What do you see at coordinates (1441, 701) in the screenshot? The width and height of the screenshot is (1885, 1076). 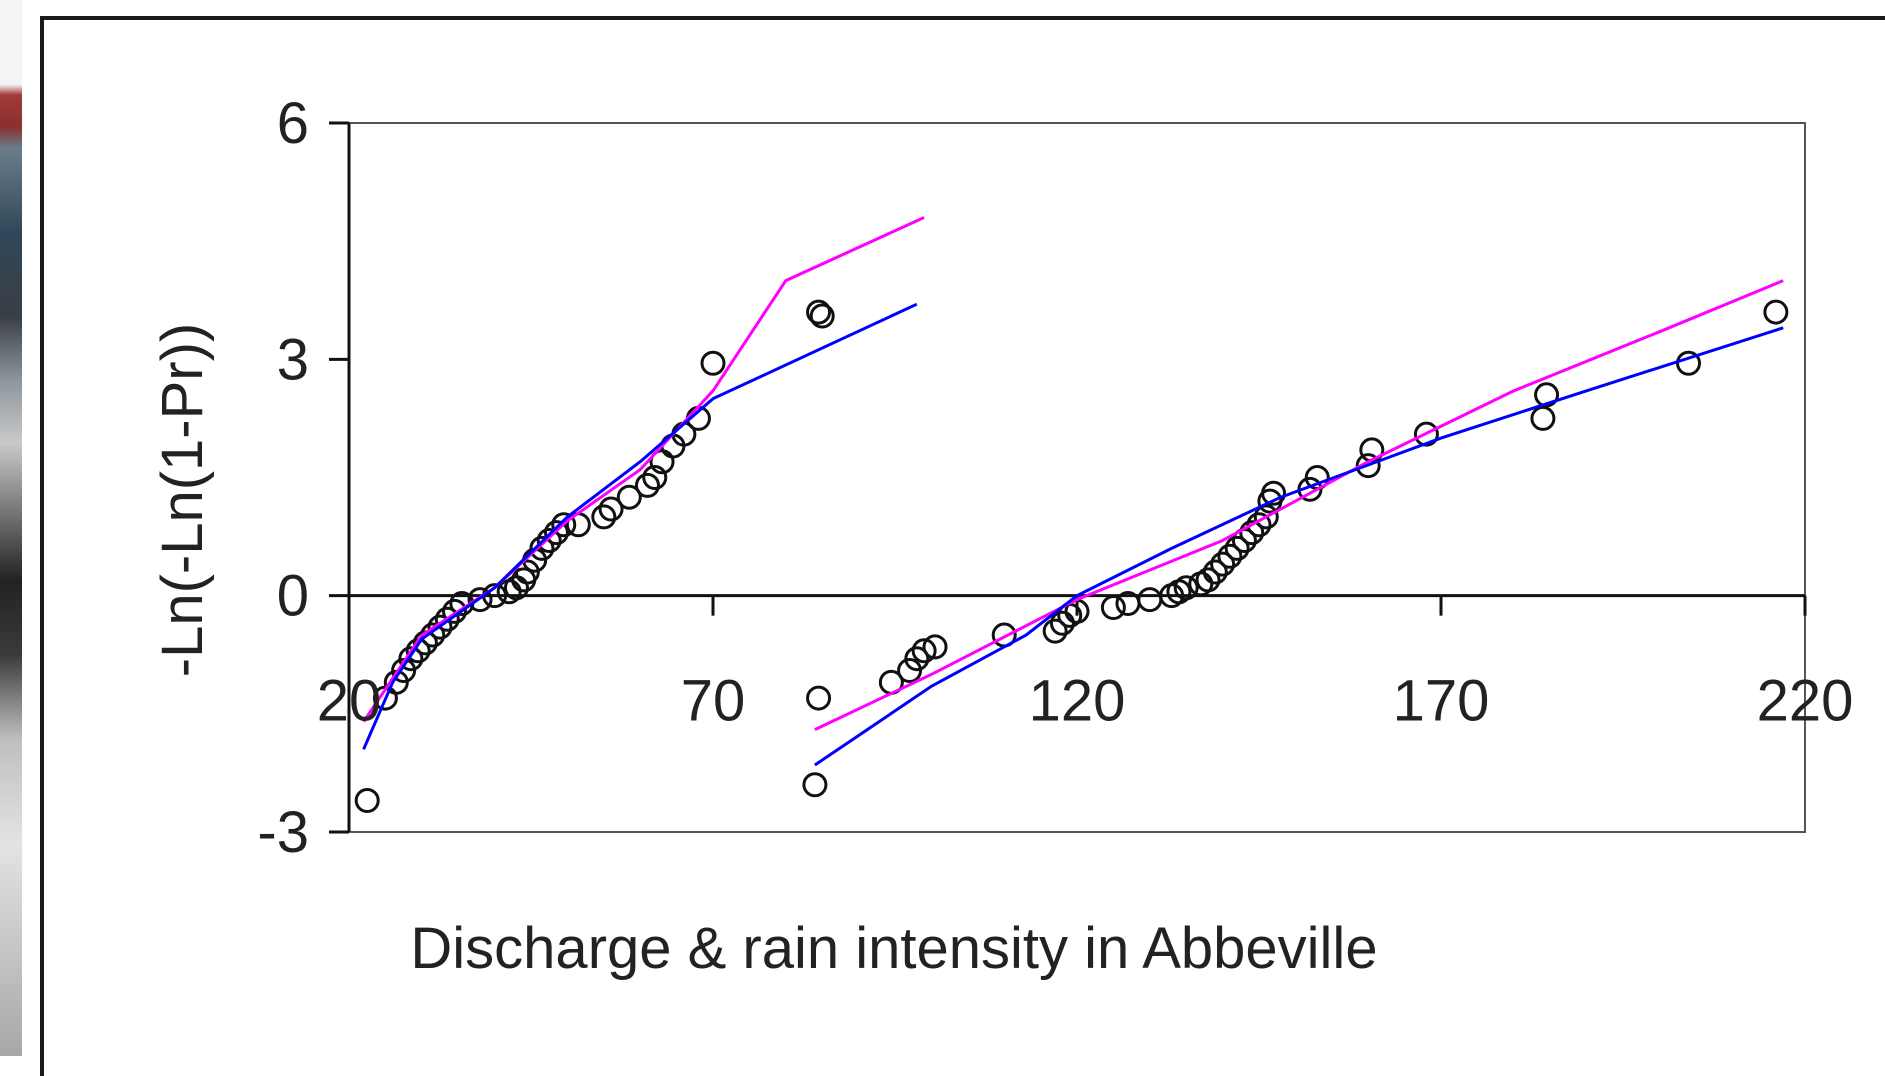 I see `x-tick-label: 170` at bounding box center [1441, 701].